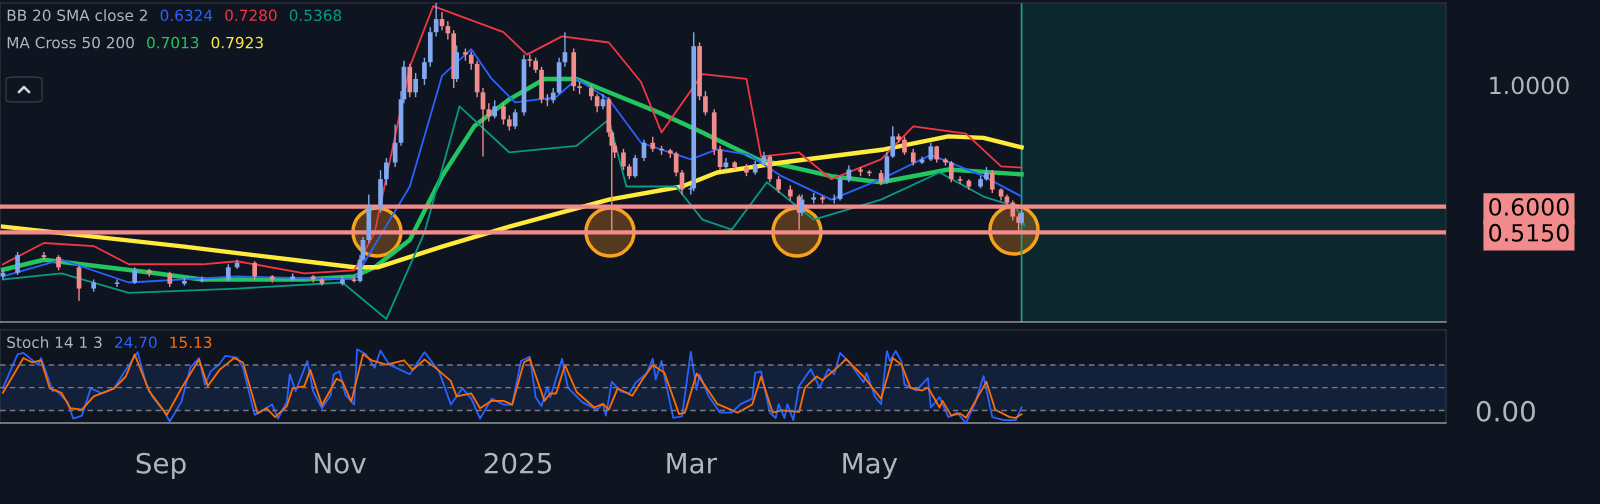 The height and width of the screenshot is (504, 1600). What do you see at coordinates (136, 342) in the screenshot?
I see `series-label: 24.70` at bounding box center [136, 342].